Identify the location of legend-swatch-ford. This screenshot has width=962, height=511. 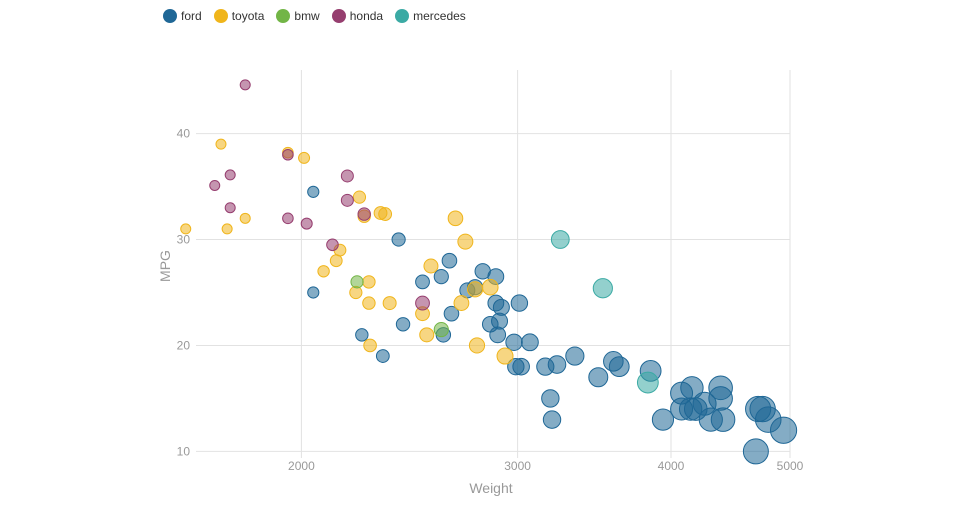
(170, 16).